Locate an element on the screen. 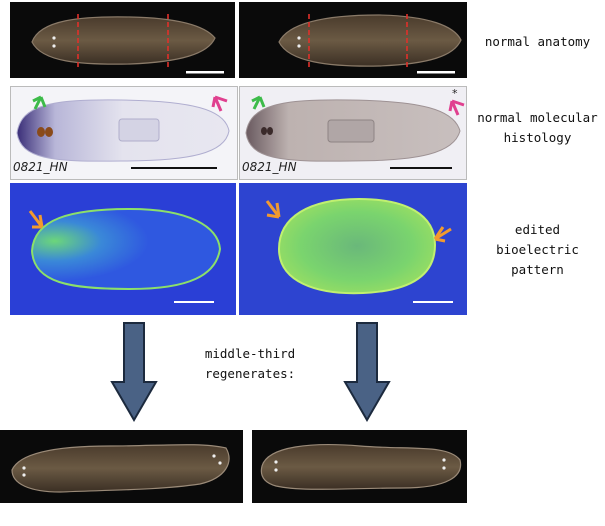  anatomy-worm-left-image is located at coordinates (122, 40).